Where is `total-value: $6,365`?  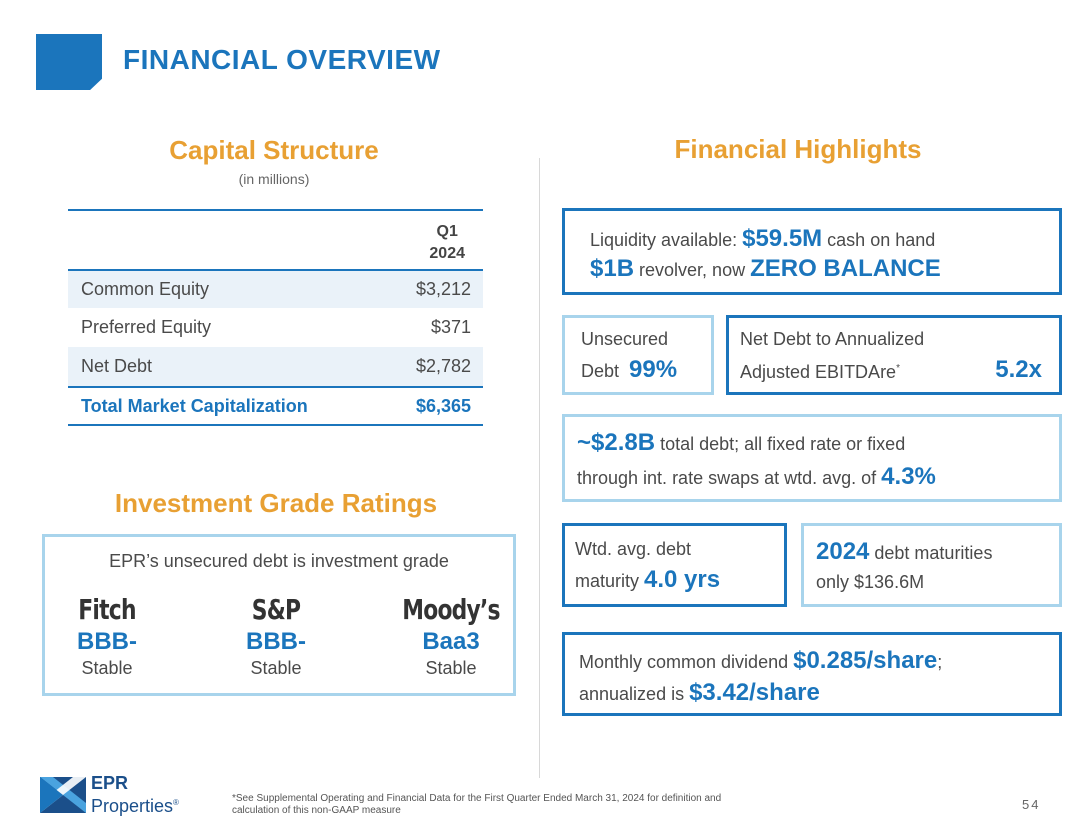 total-value: $6,365 is located at coordinates (443, 405).